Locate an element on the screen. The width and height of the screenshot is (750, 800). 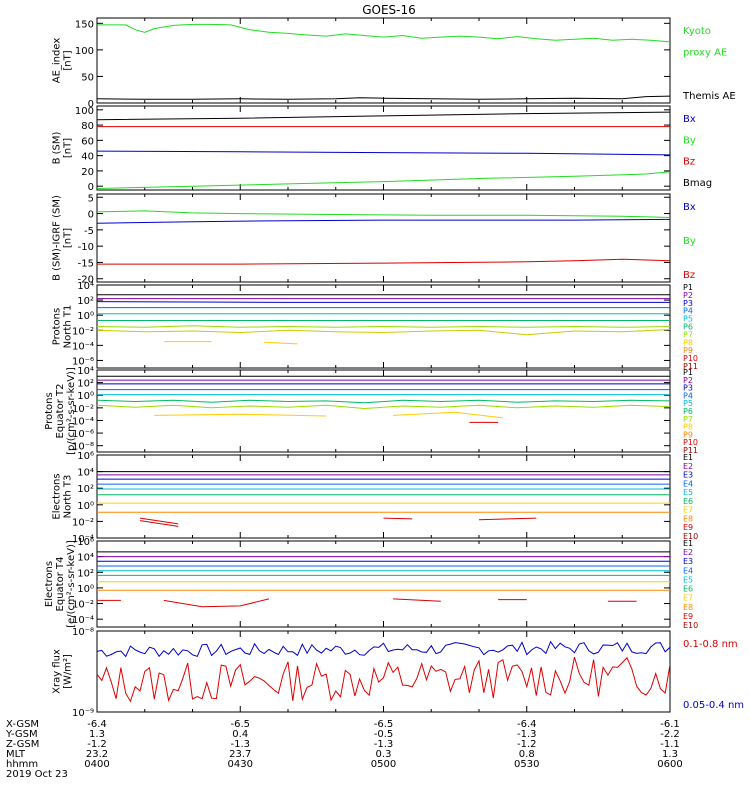
ephemeris-value: 0430 is located at coordinates (240, 764).